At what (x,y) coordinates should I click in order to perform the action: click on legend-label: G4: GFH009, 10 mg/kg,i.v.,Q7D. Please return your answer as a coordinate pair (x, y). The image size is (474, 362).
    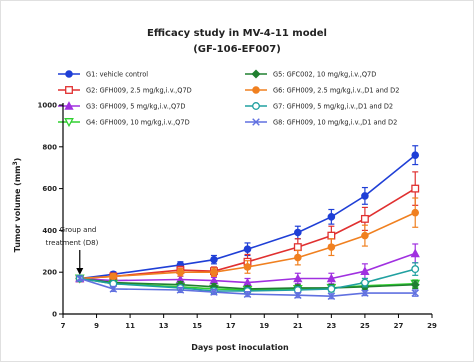
    Looking at the image, I should click on (138, 123).